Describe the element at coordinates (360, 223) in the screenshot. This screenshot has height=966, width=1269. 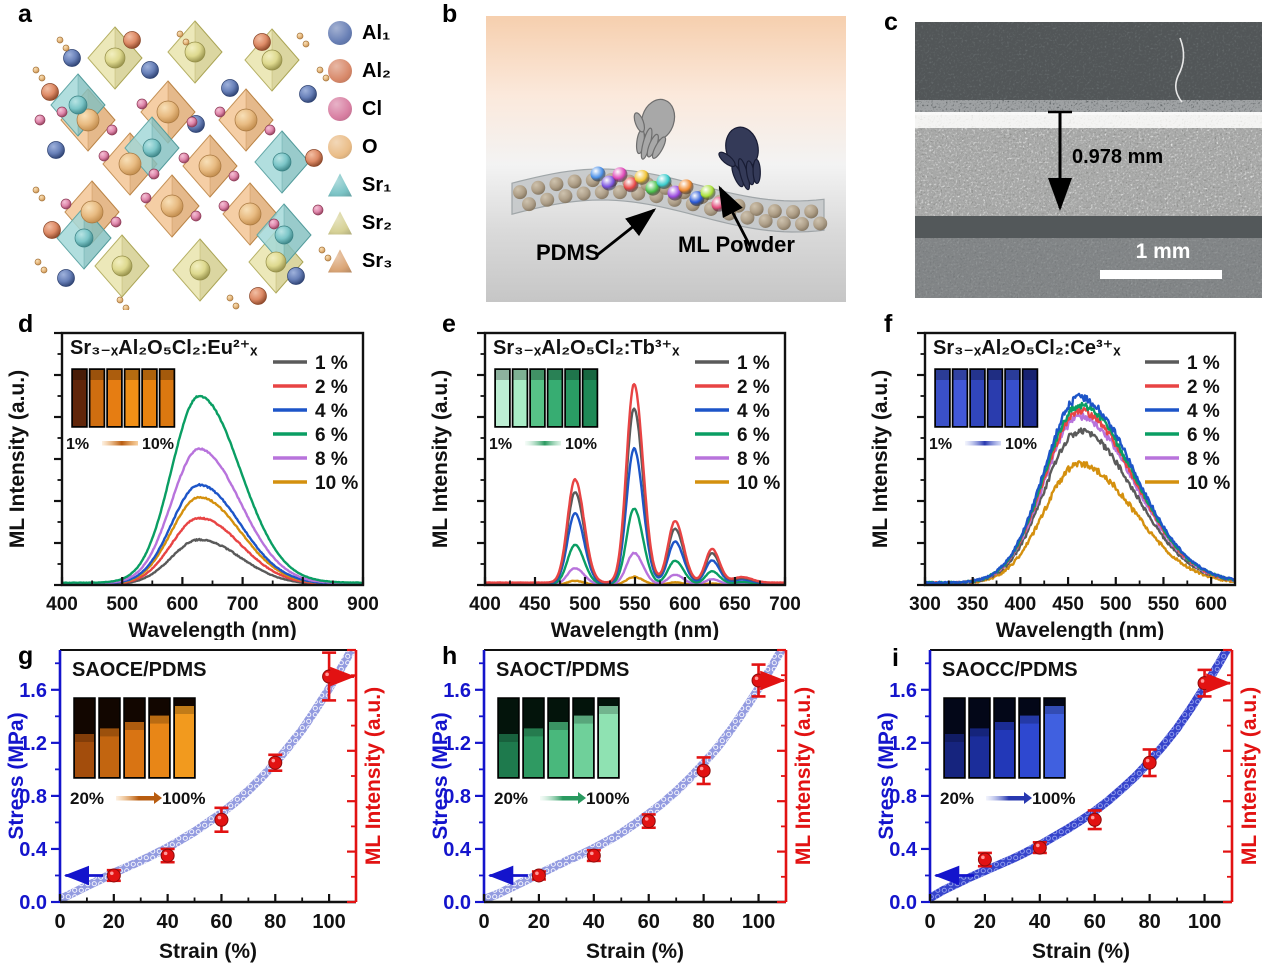
I see `legend-item: Sr₂` at that location.